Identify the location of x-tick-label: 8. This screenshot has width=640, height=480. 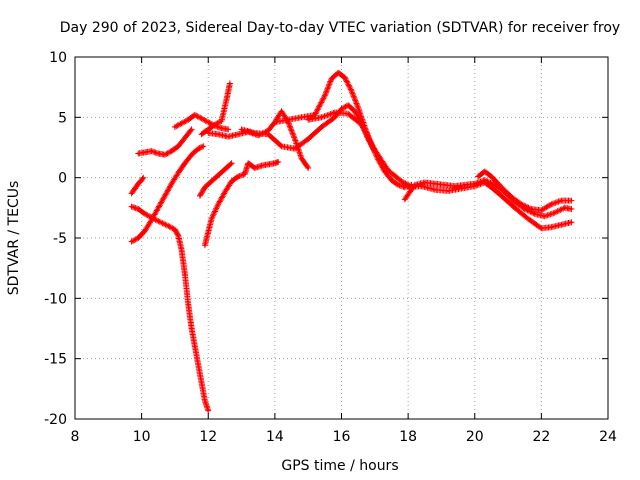
(75, 437).